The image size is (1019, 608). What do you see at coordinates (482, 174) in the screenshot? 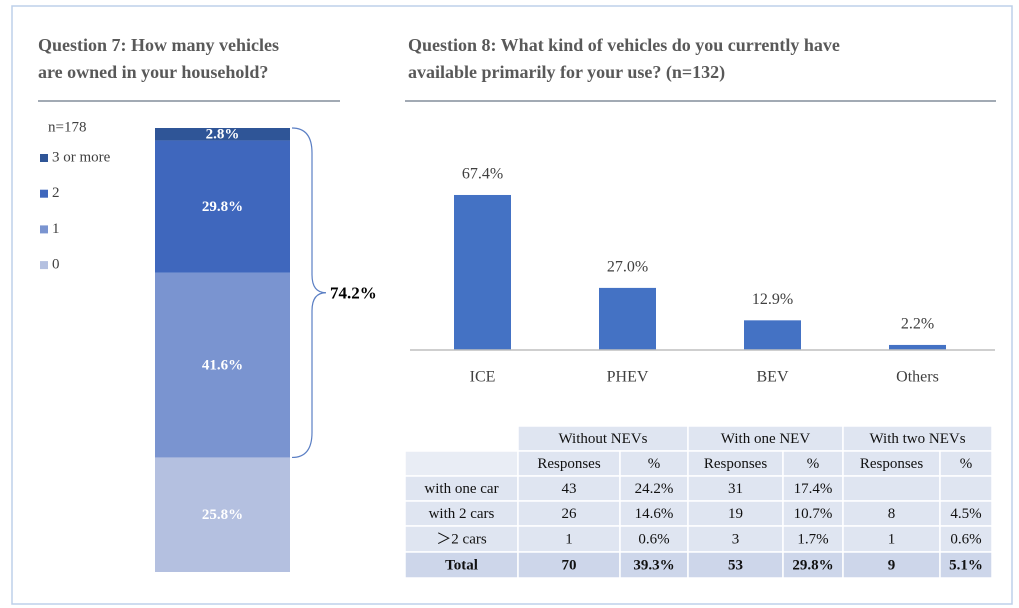
I see `data-label: 67.4%` at bounding box center [482, 174].